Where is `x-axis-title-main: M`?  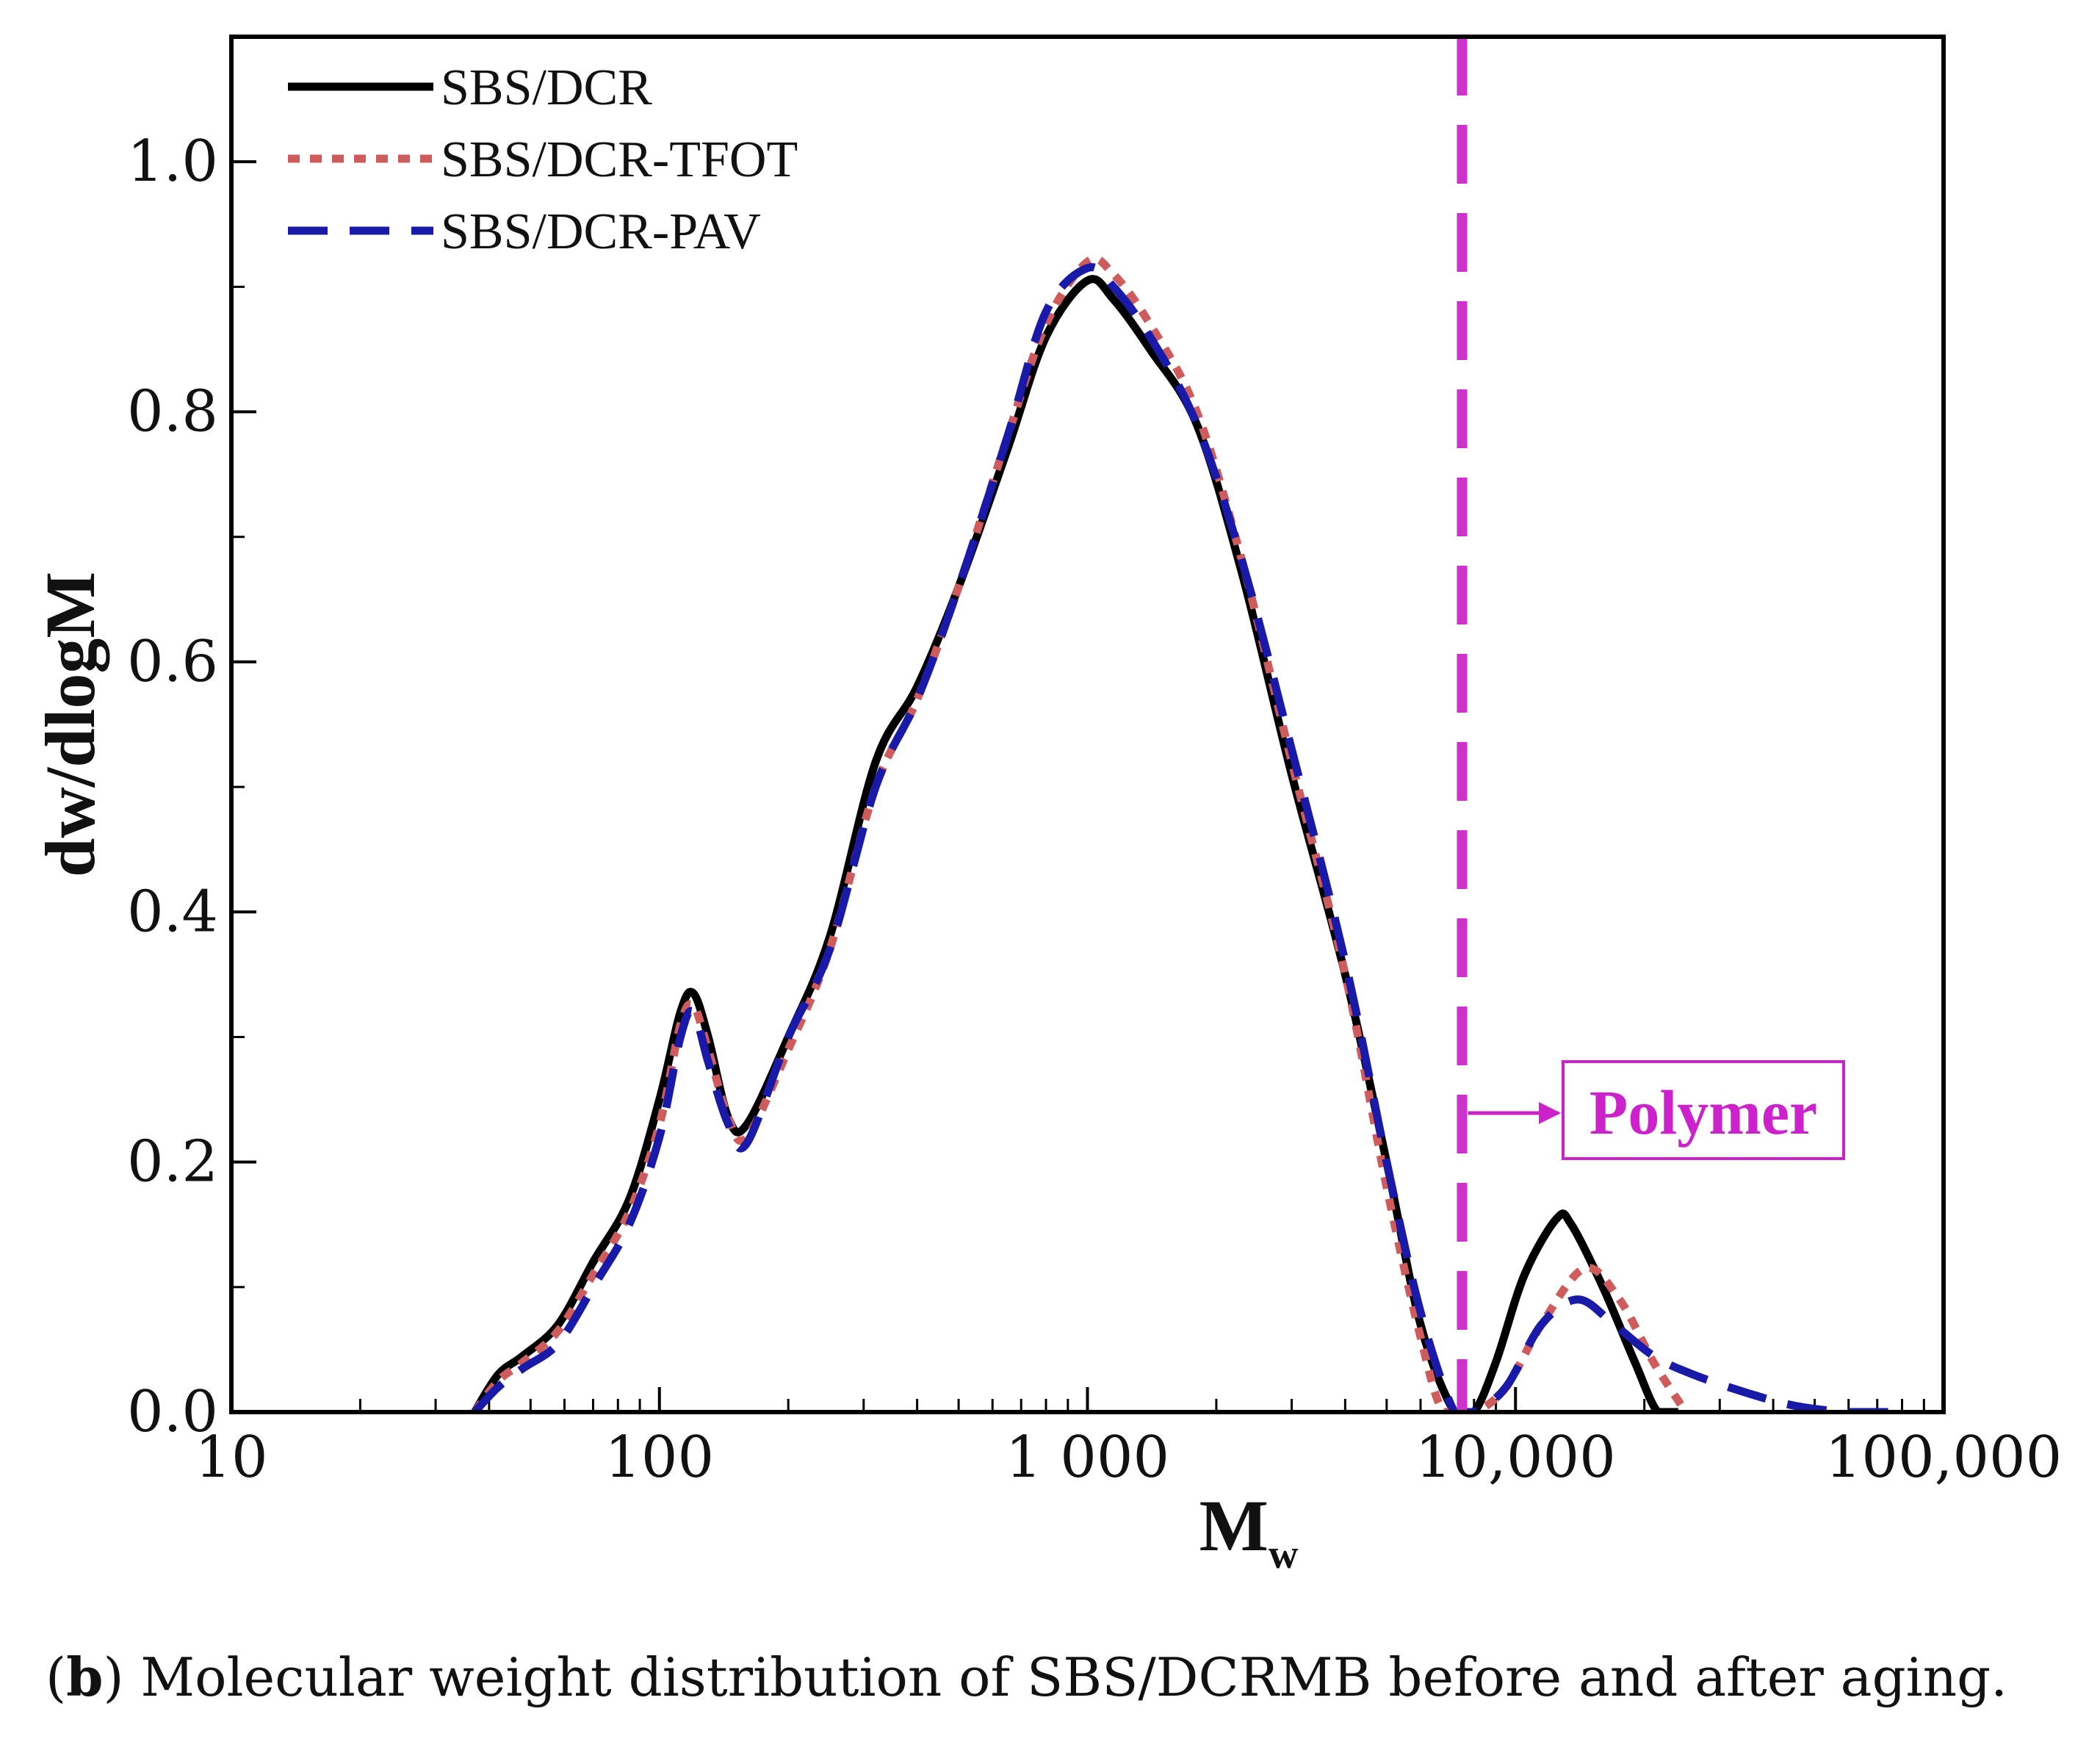
x-axis-title-main: M is located at coordinates (1234, 1525).